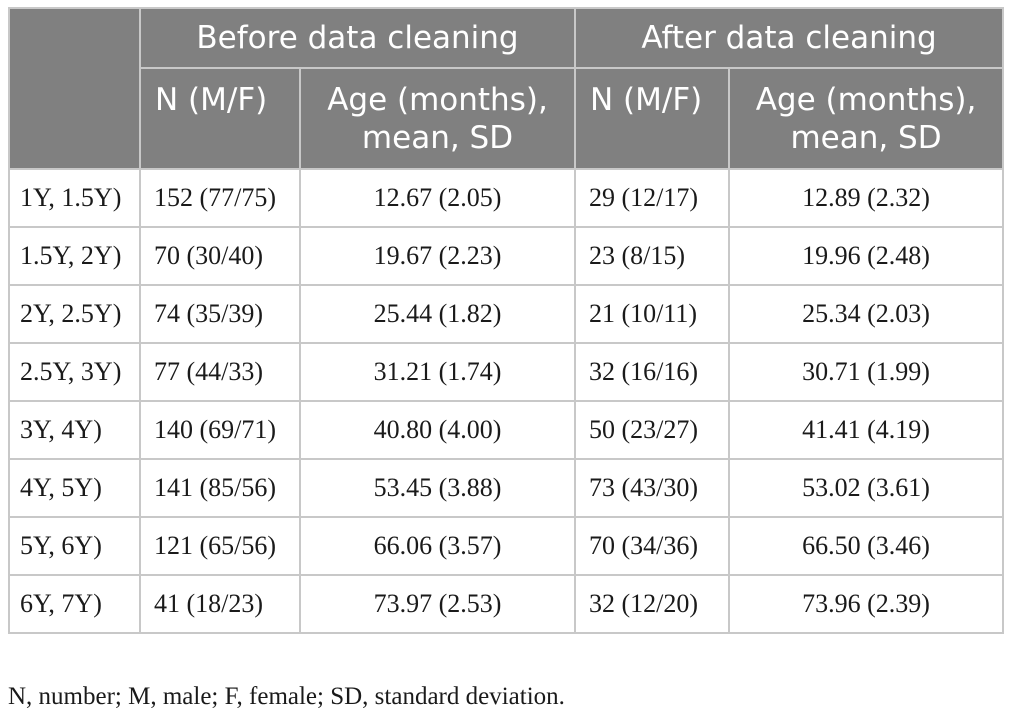  I want to click on age-group-label: 5Y, 6Y), so click(74, 546).